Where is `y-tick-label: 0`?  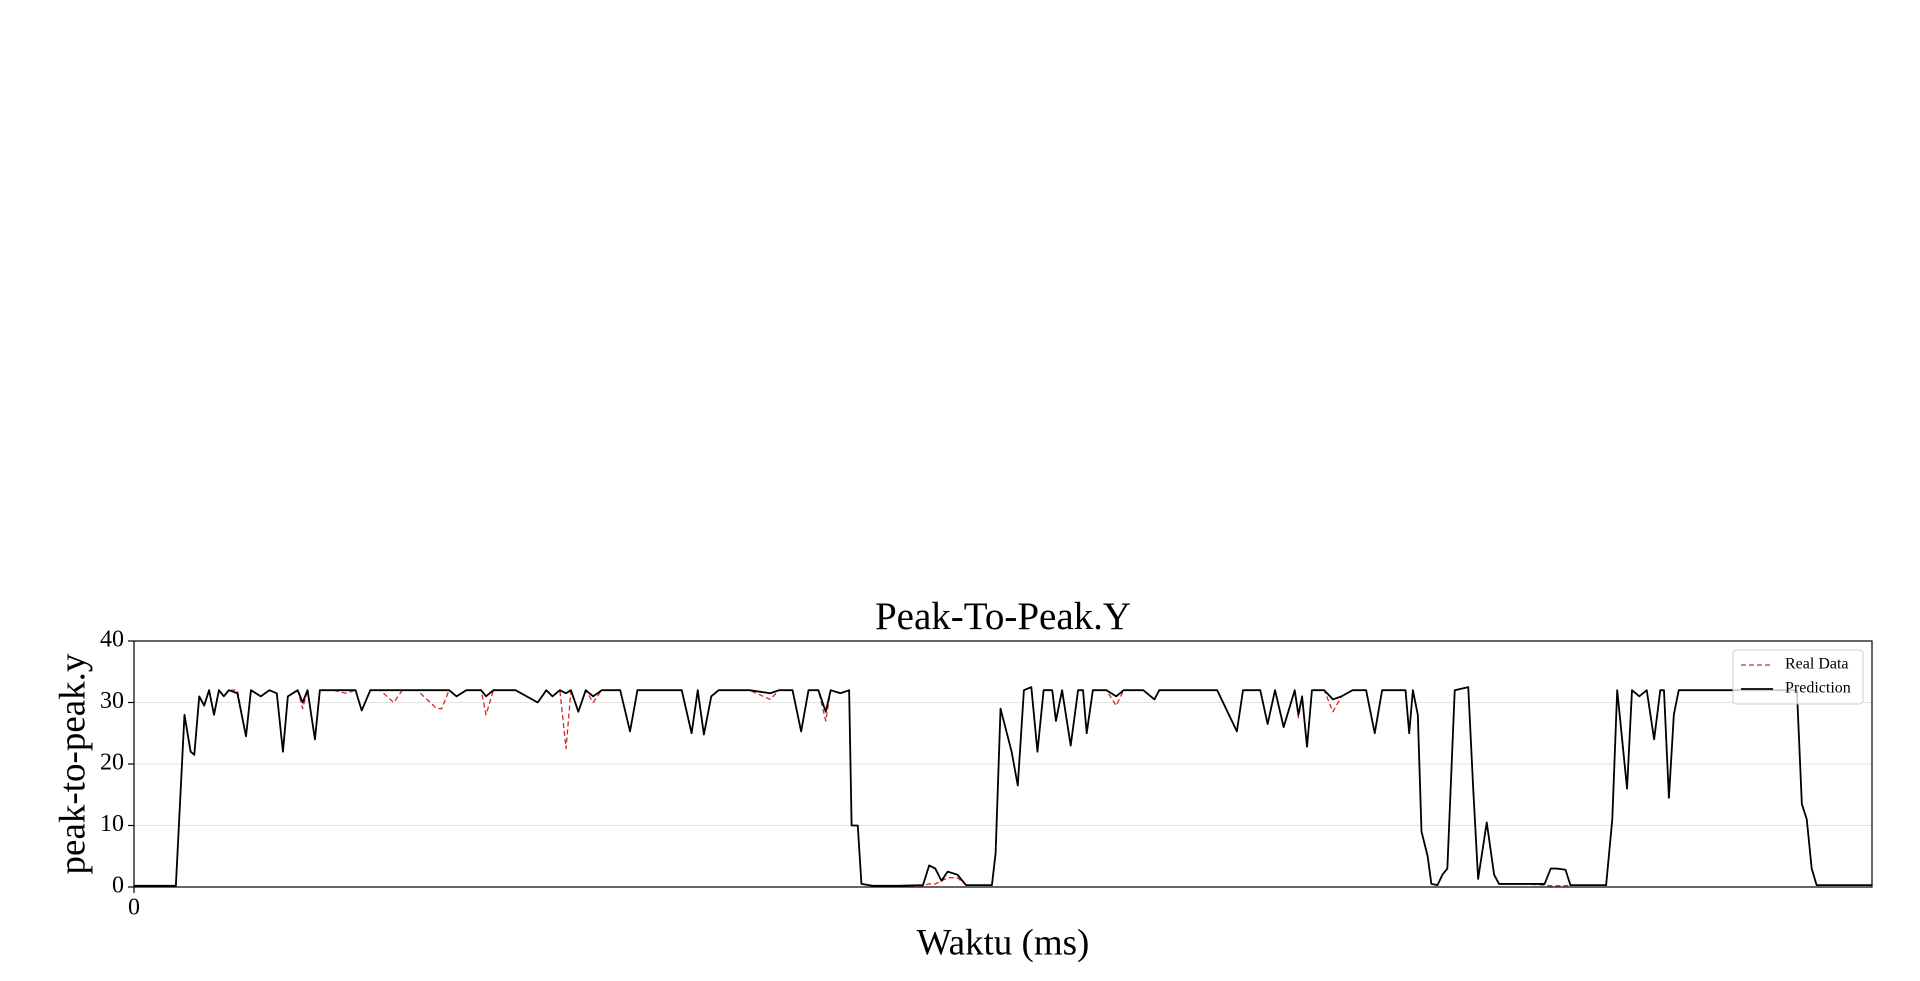
y-tick-label: 0 is located at coordinates (118, 886).